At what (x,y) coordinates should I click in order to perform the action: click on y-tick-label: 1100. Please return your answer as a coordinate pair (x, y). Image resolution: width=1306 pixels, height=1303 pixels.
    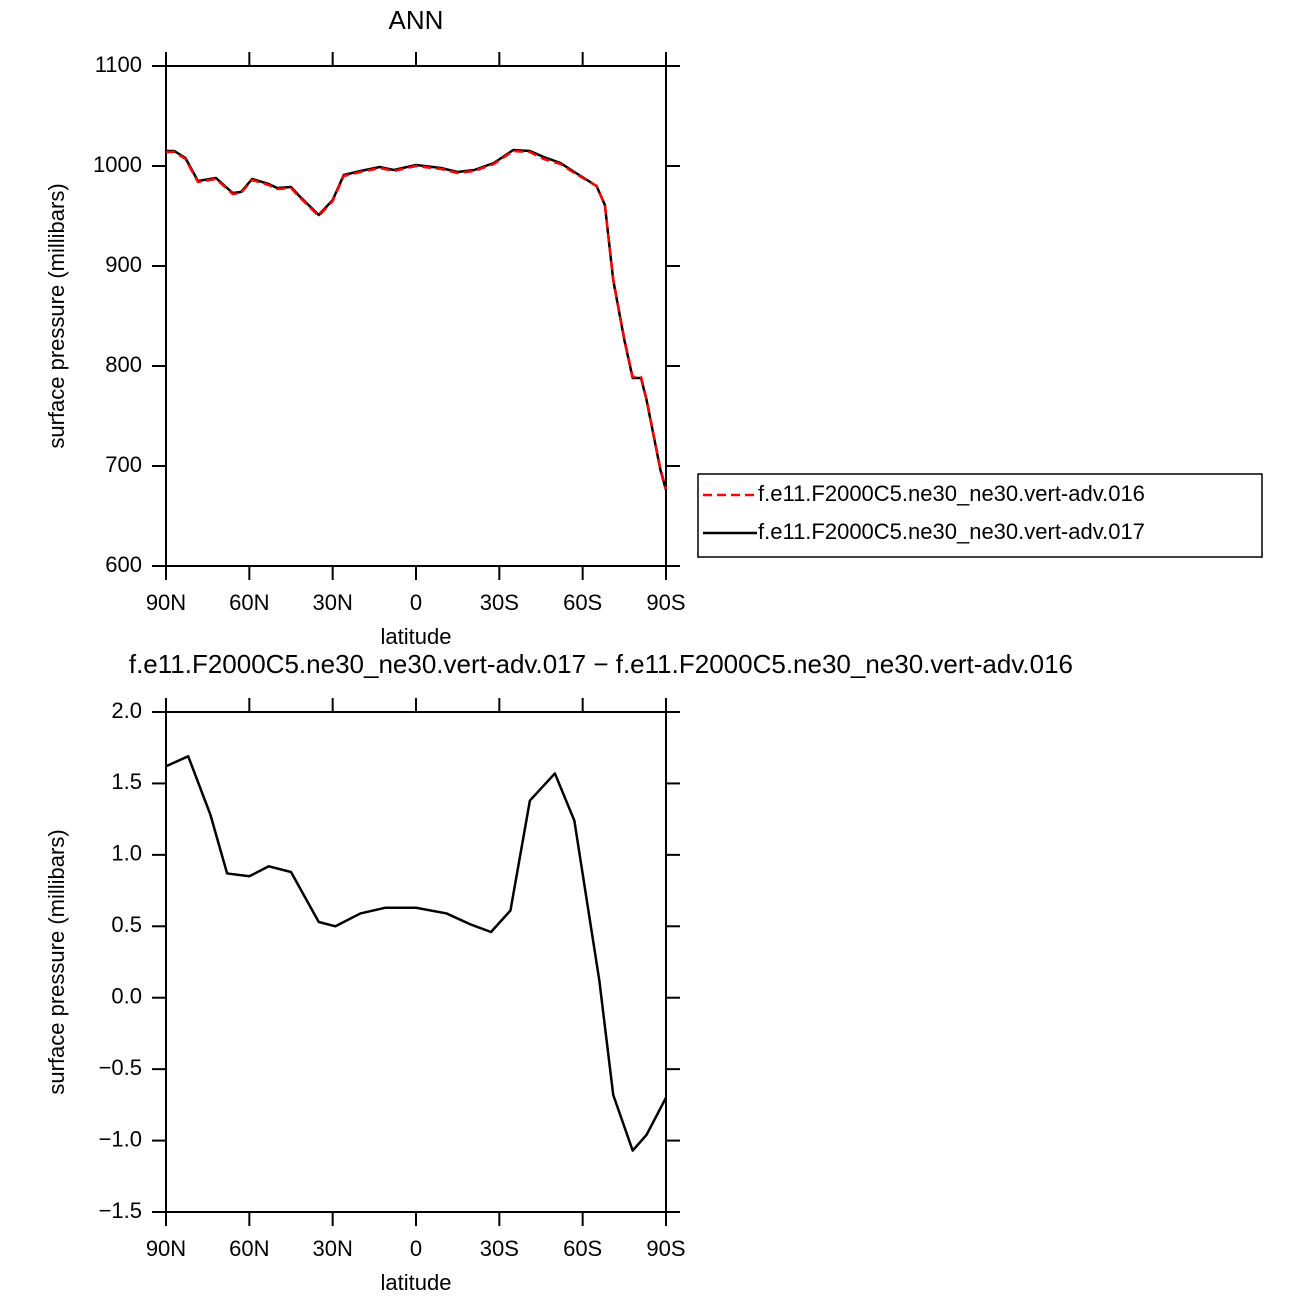
    Looking at the image, I should click on (118, 64).